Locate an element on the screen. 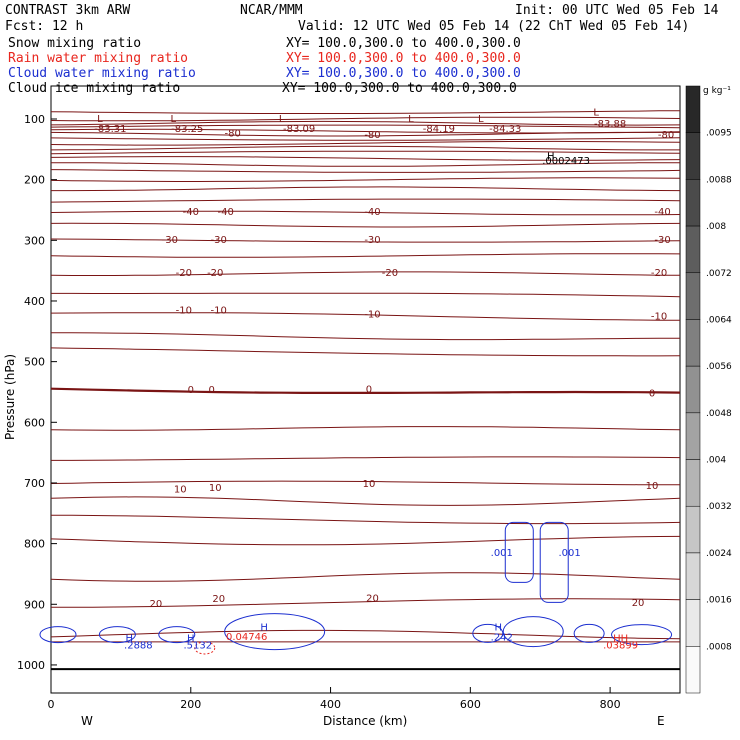  colorbar-level-label: .0048 is located at coordinates (719, 414).